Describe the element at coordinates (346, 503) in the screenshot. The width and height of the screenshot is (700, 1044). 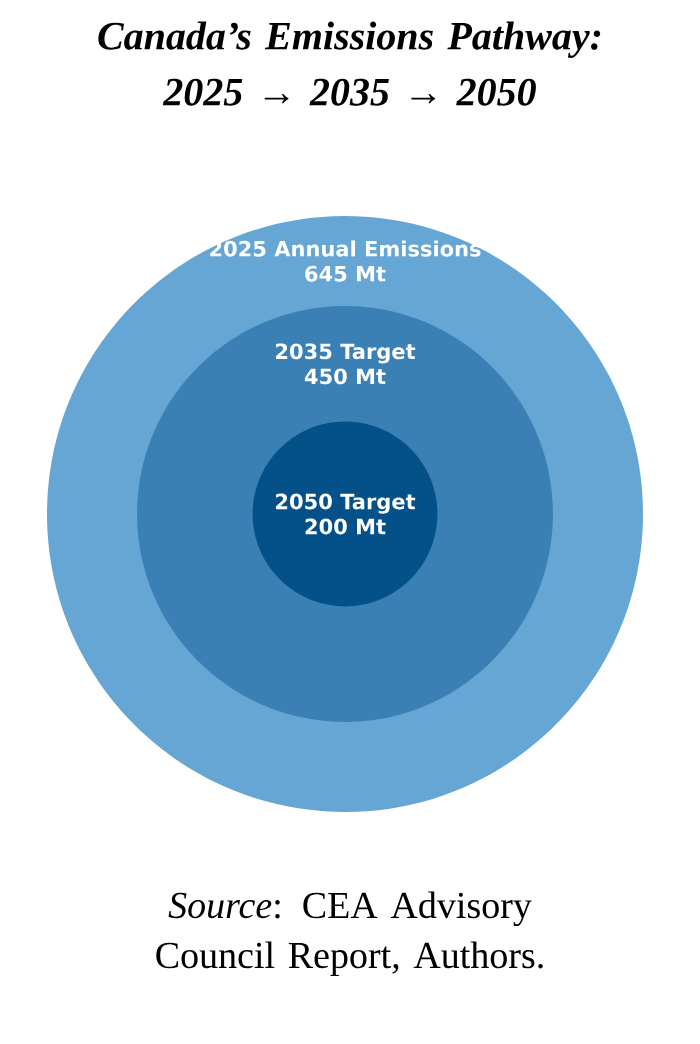
I see `category-label: 2050 Target` at that location.